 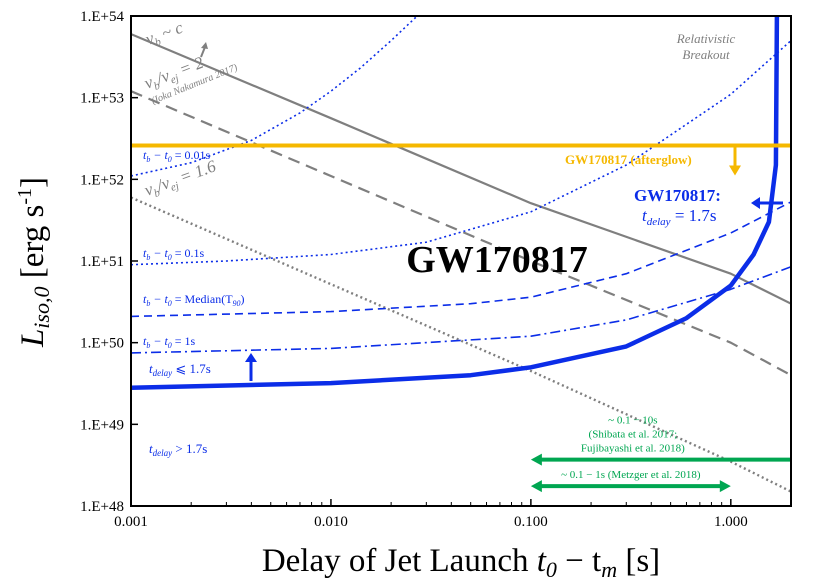 What do you see at coordinates (497, 260) in the screenshot?
I see `chart-title: GW170817` at bounding box center [497, 260].